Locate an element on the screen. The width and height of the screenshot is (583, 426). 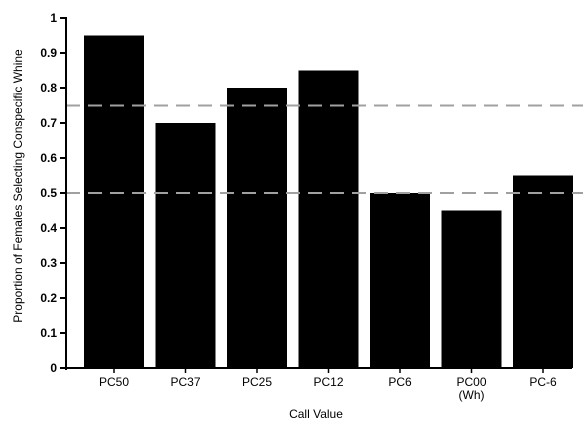
y-tick-label: 0.1 is located at coordinates (48, 333).